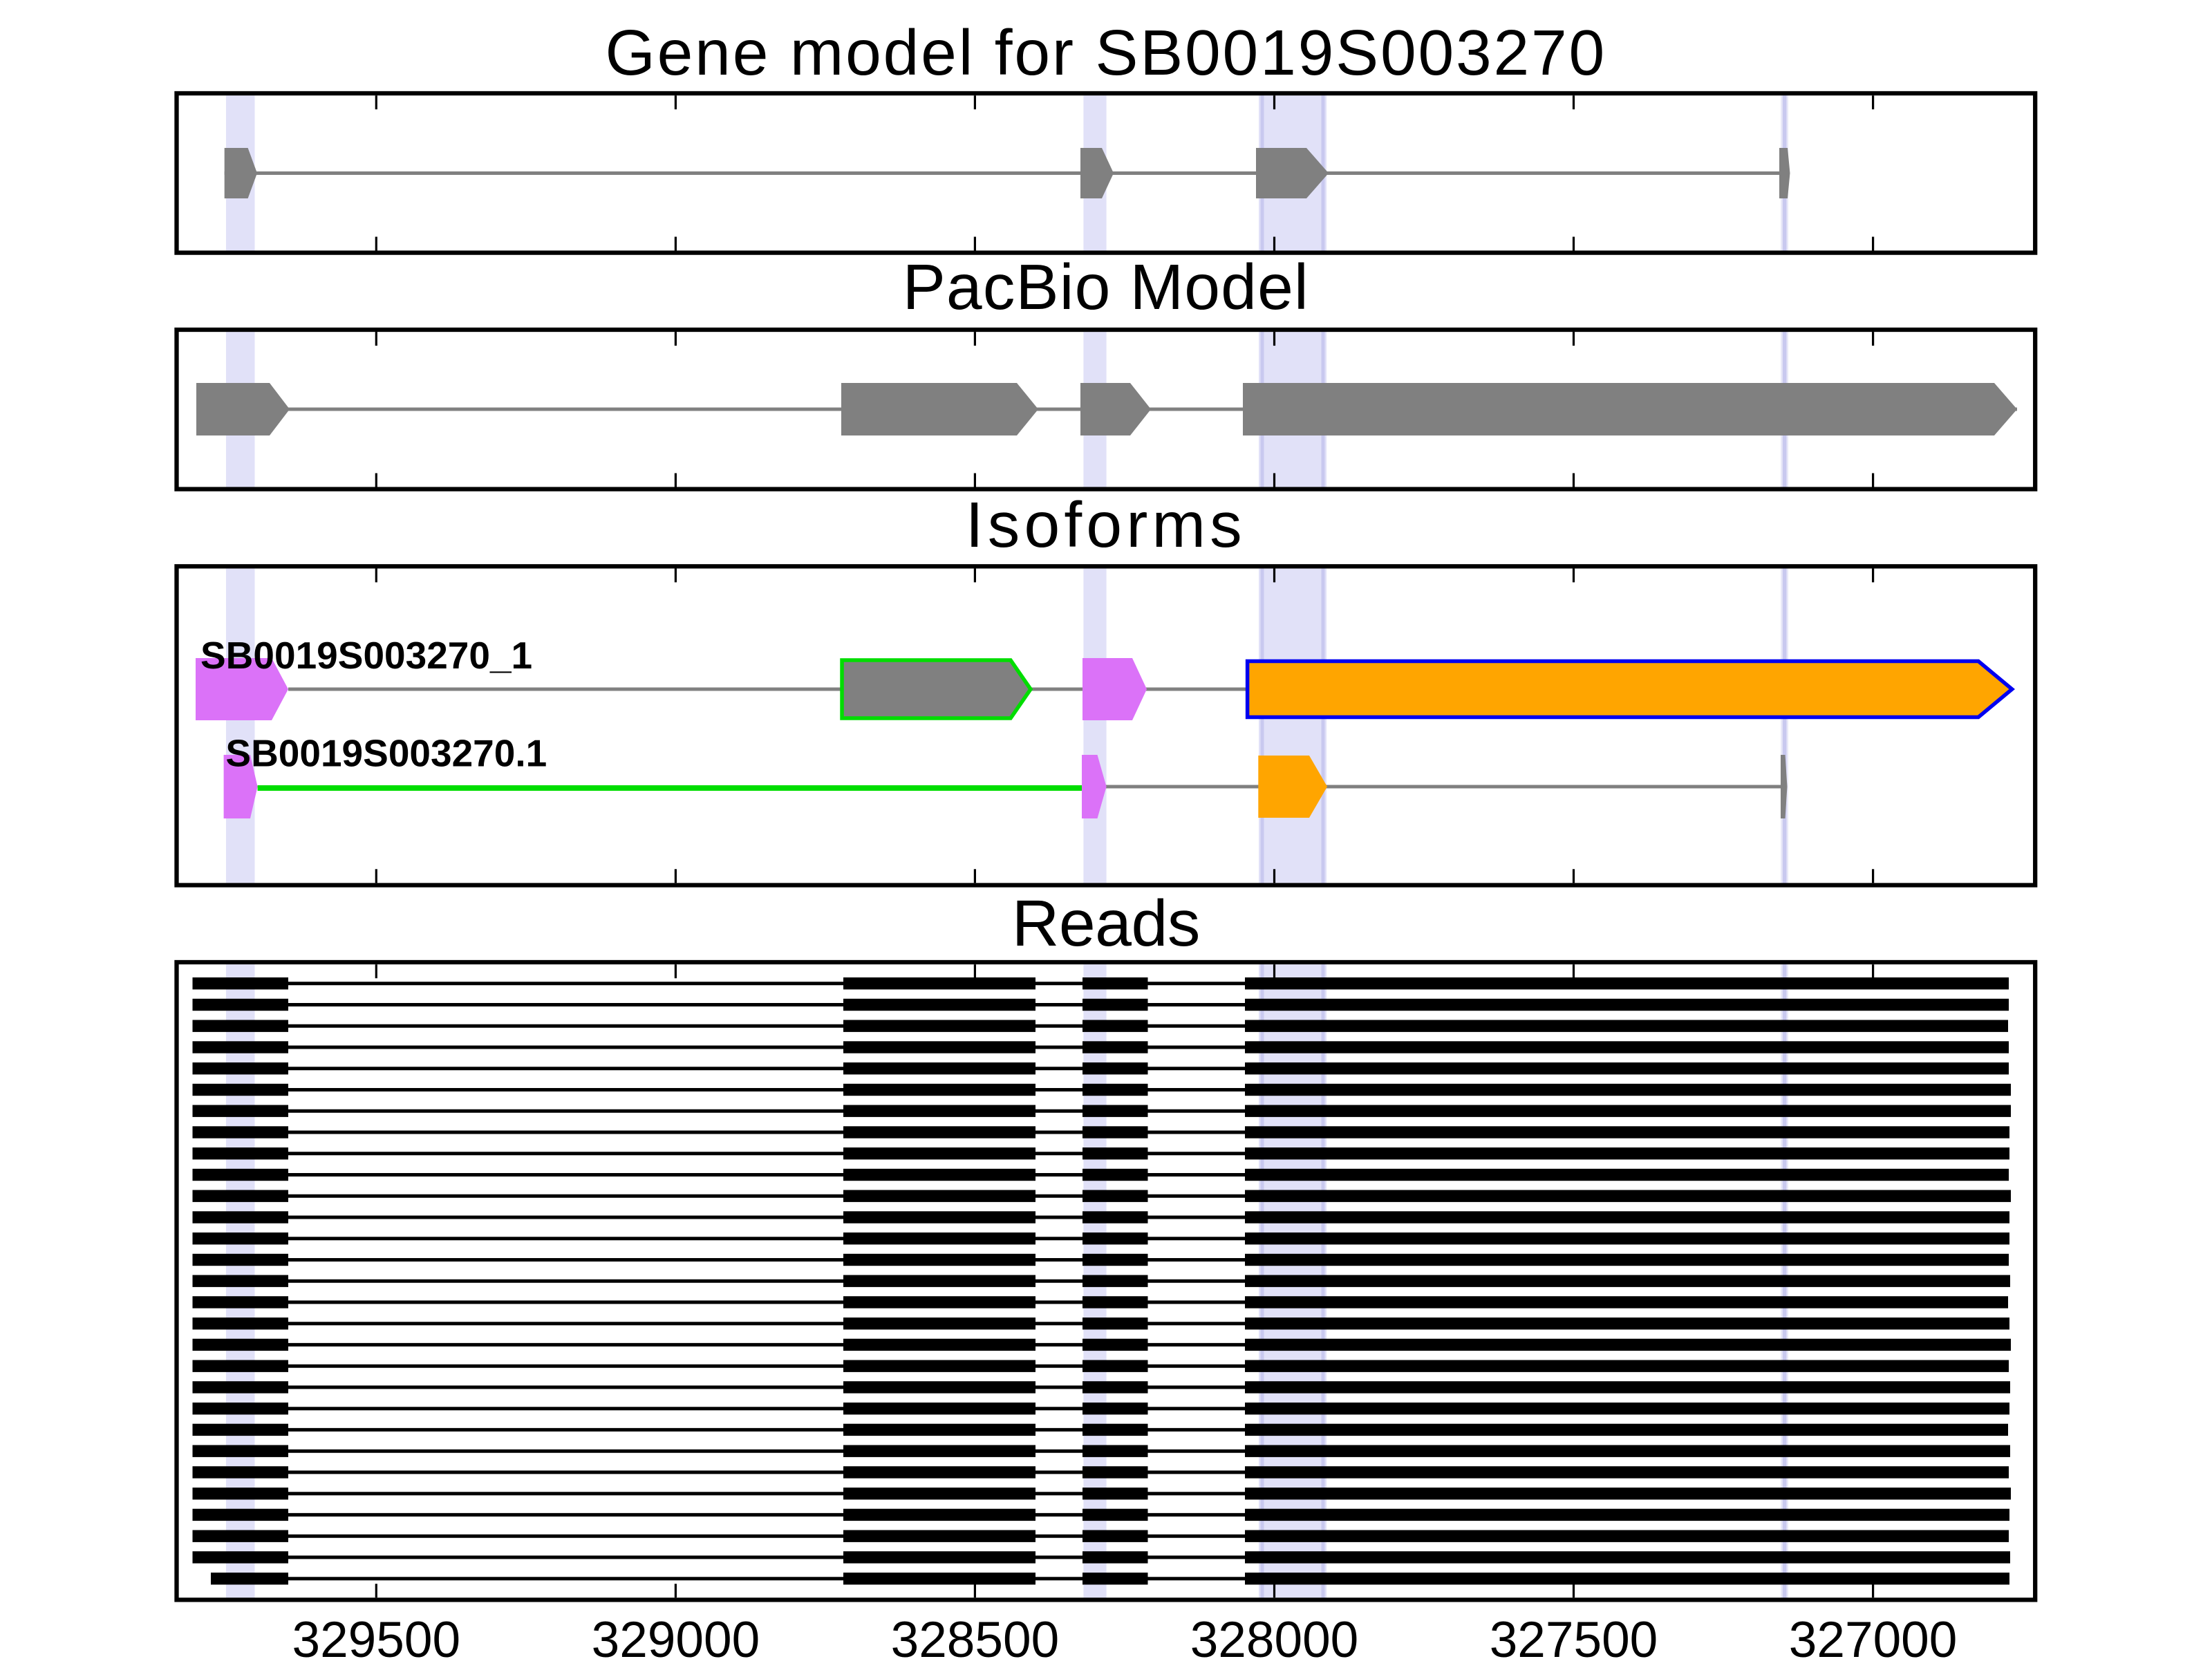  I want to click on svg-text: 327000, so click(1873, 1635).